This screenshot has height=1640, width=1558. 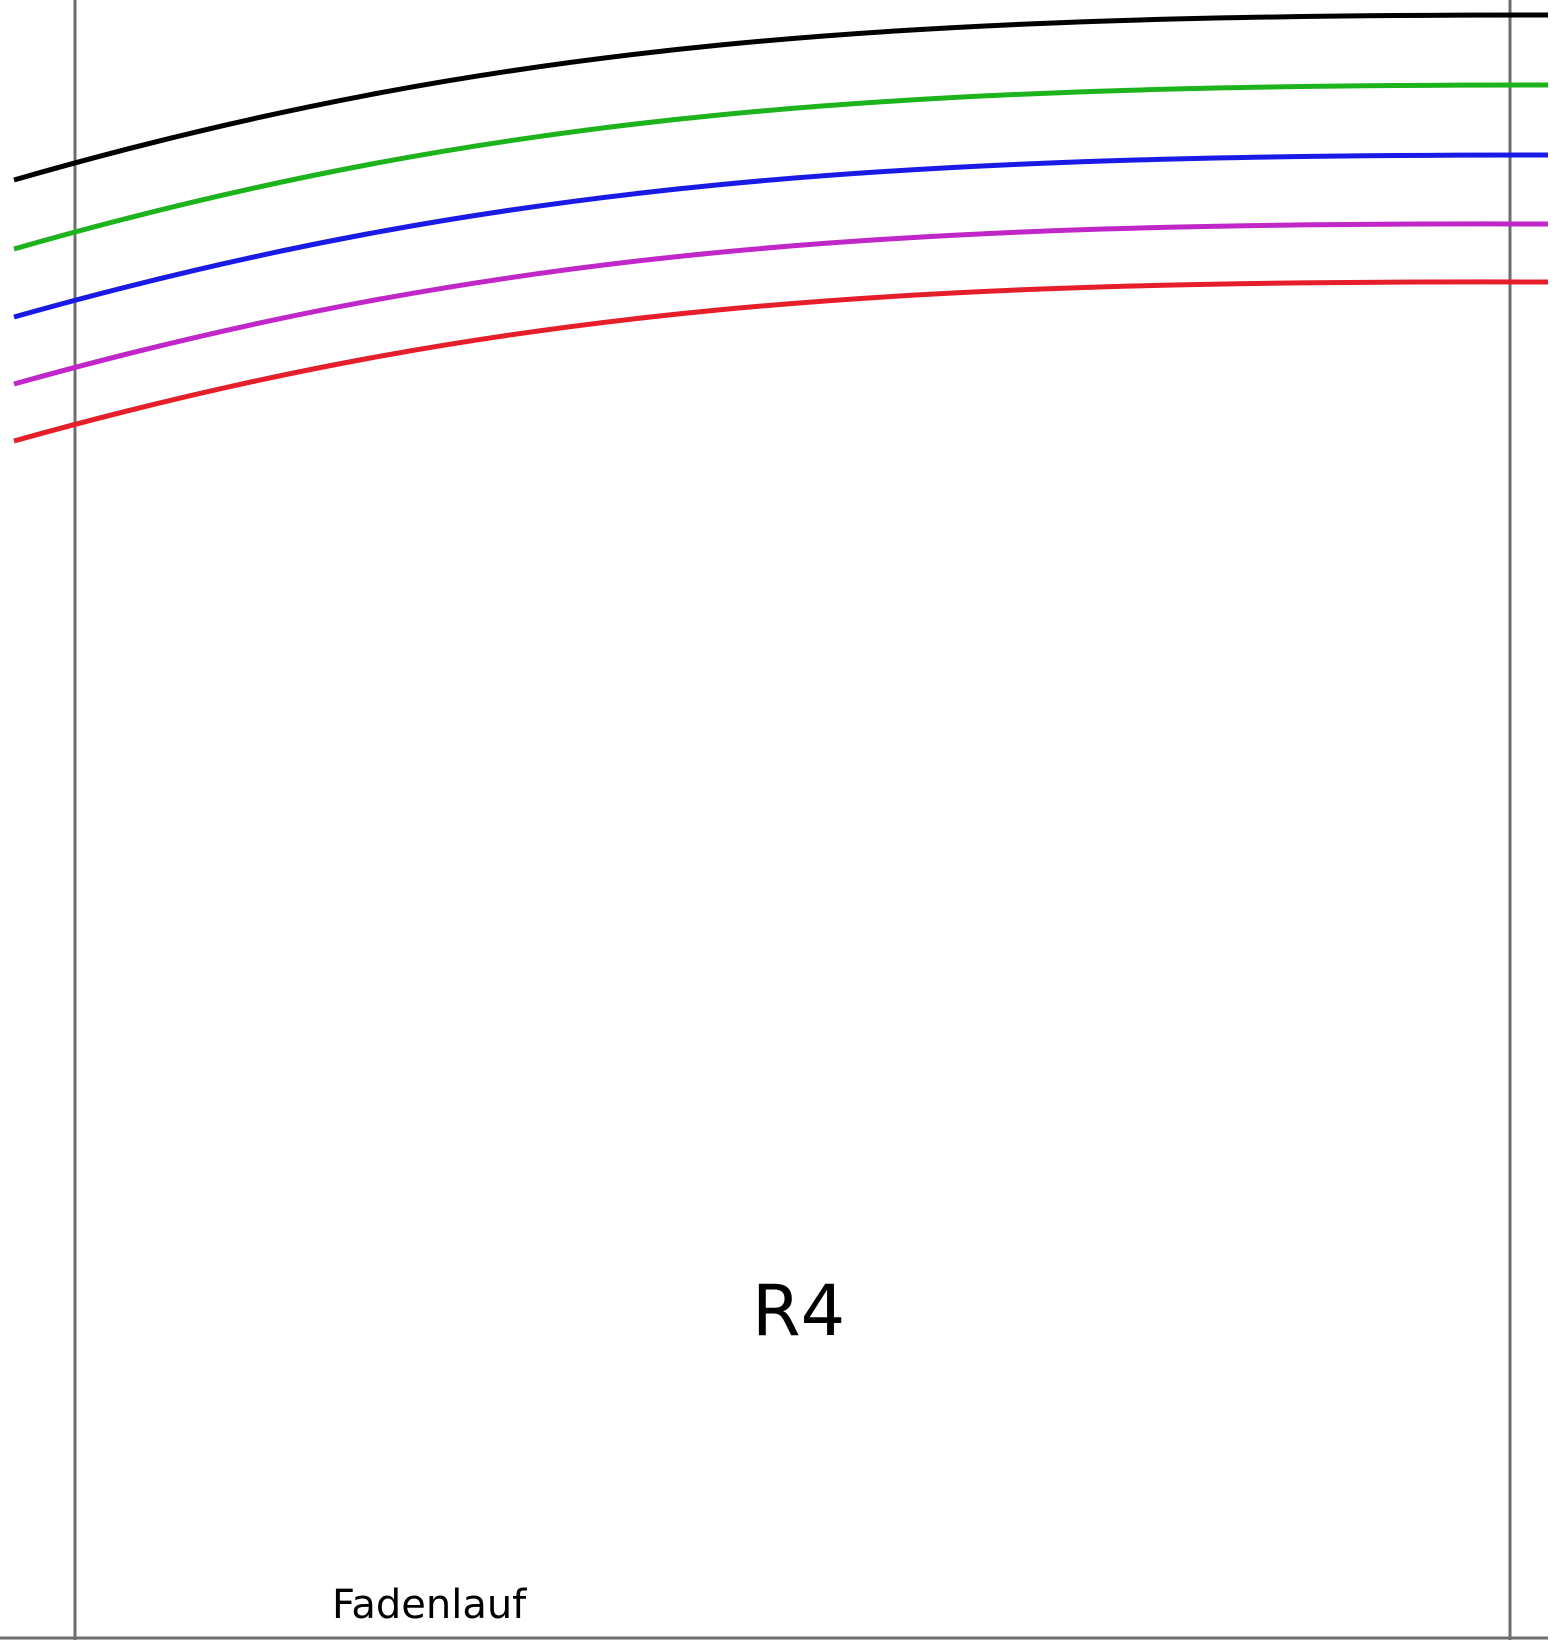 What do you see at coordinates (798, 1311) in the screenshot?
I see `piece-label: R4` at bounding box center [798, 1311].